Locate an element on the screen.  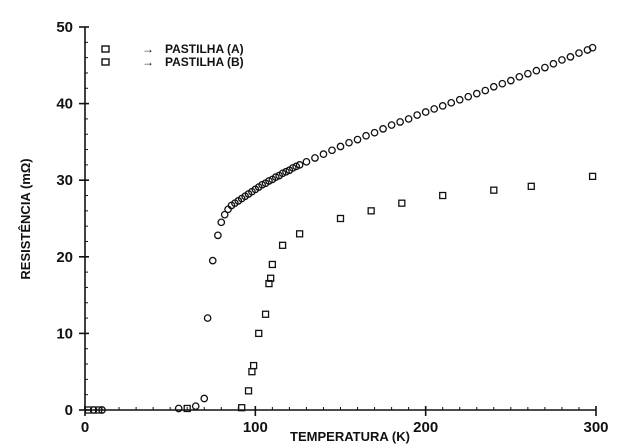
y-tick-label: 50 is located at coordinates (64, 27).